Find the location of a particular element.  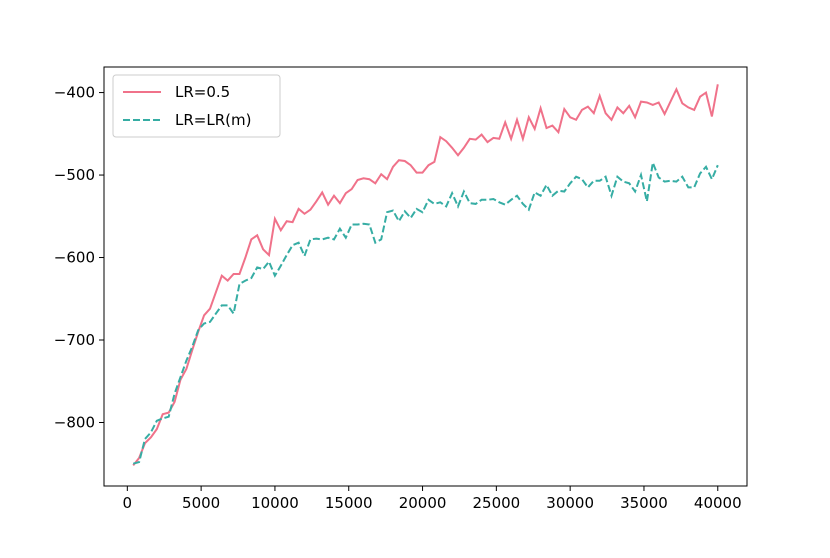

y-tick-label: −600 is located at coordinates (74, 258).